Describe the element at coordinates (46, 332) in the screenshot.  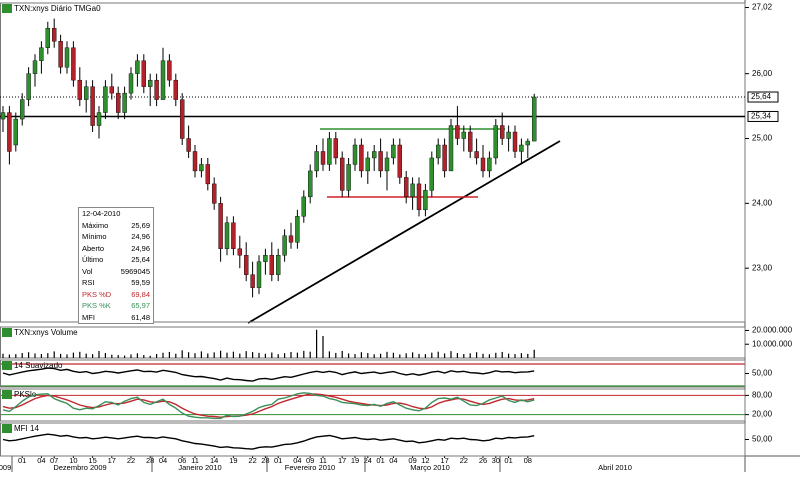
I see `panel-title: TXN:xnys Volume` at that location.